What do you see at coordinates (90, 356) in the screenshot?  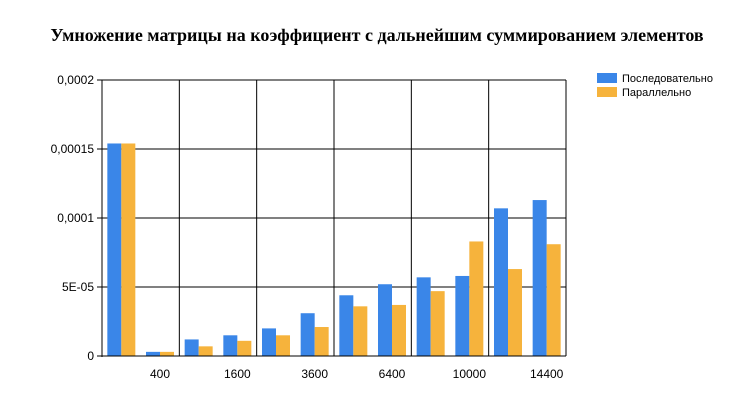 I see `y-tick-label: 0` at bounding box center [90, 356].